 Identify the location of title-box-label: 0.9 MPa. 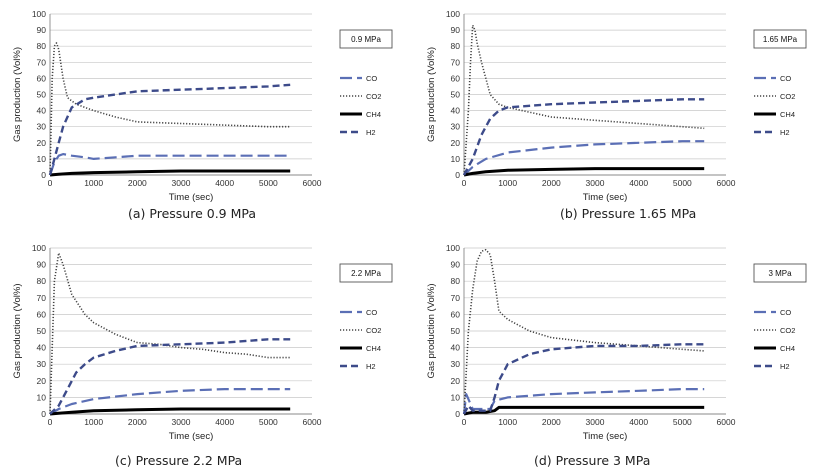
(366, 39).